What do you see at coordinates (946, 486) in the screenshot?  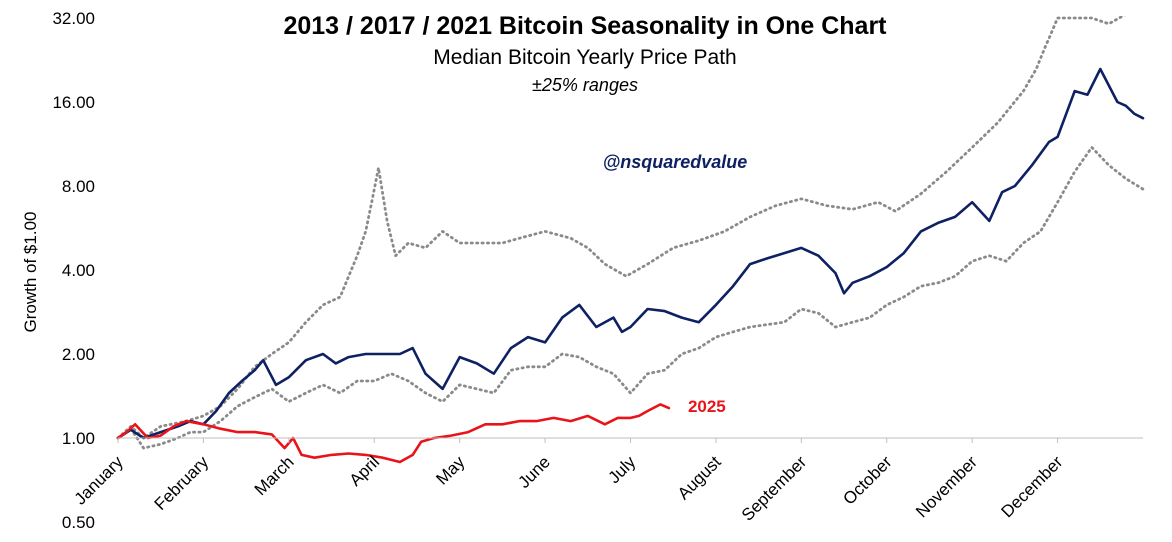 I see `x-tick-label: November` at bounding box center [946, 486].